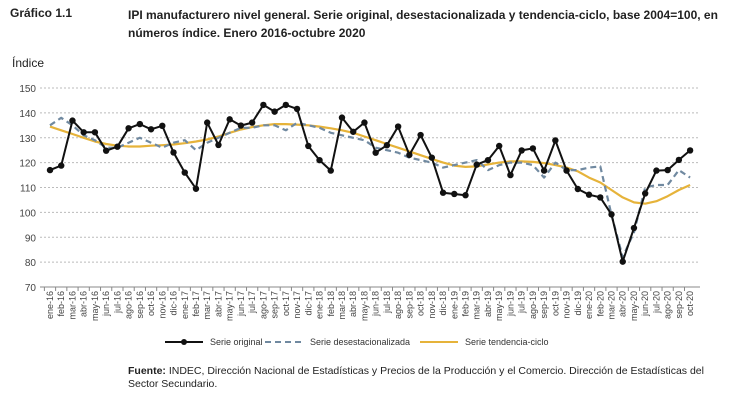 The width and height of the screenshot is (730, 400). What do you see at coordinates (507, 342) in the screenshot?
I see `legend-label: Serie tendencia-ciclo` at bounding box center [507, 342].